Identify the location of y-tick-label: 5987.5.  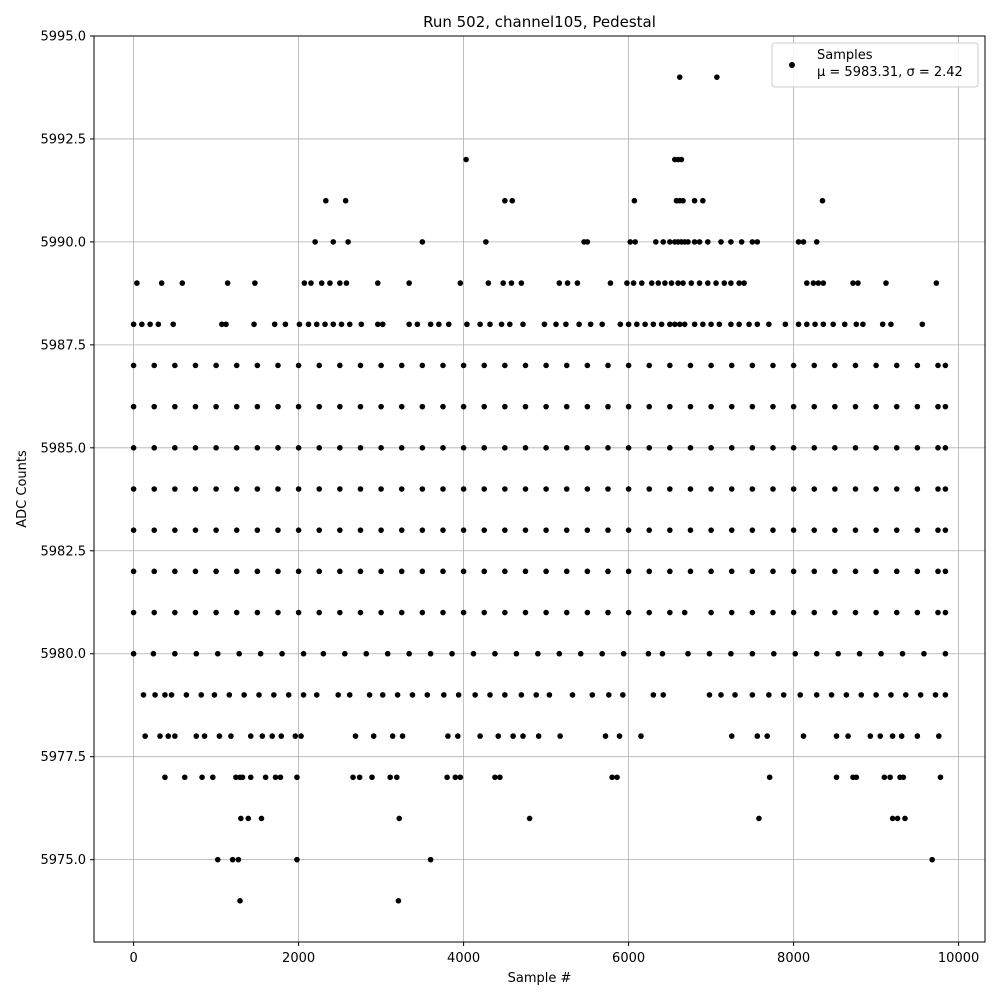
(64, 345).